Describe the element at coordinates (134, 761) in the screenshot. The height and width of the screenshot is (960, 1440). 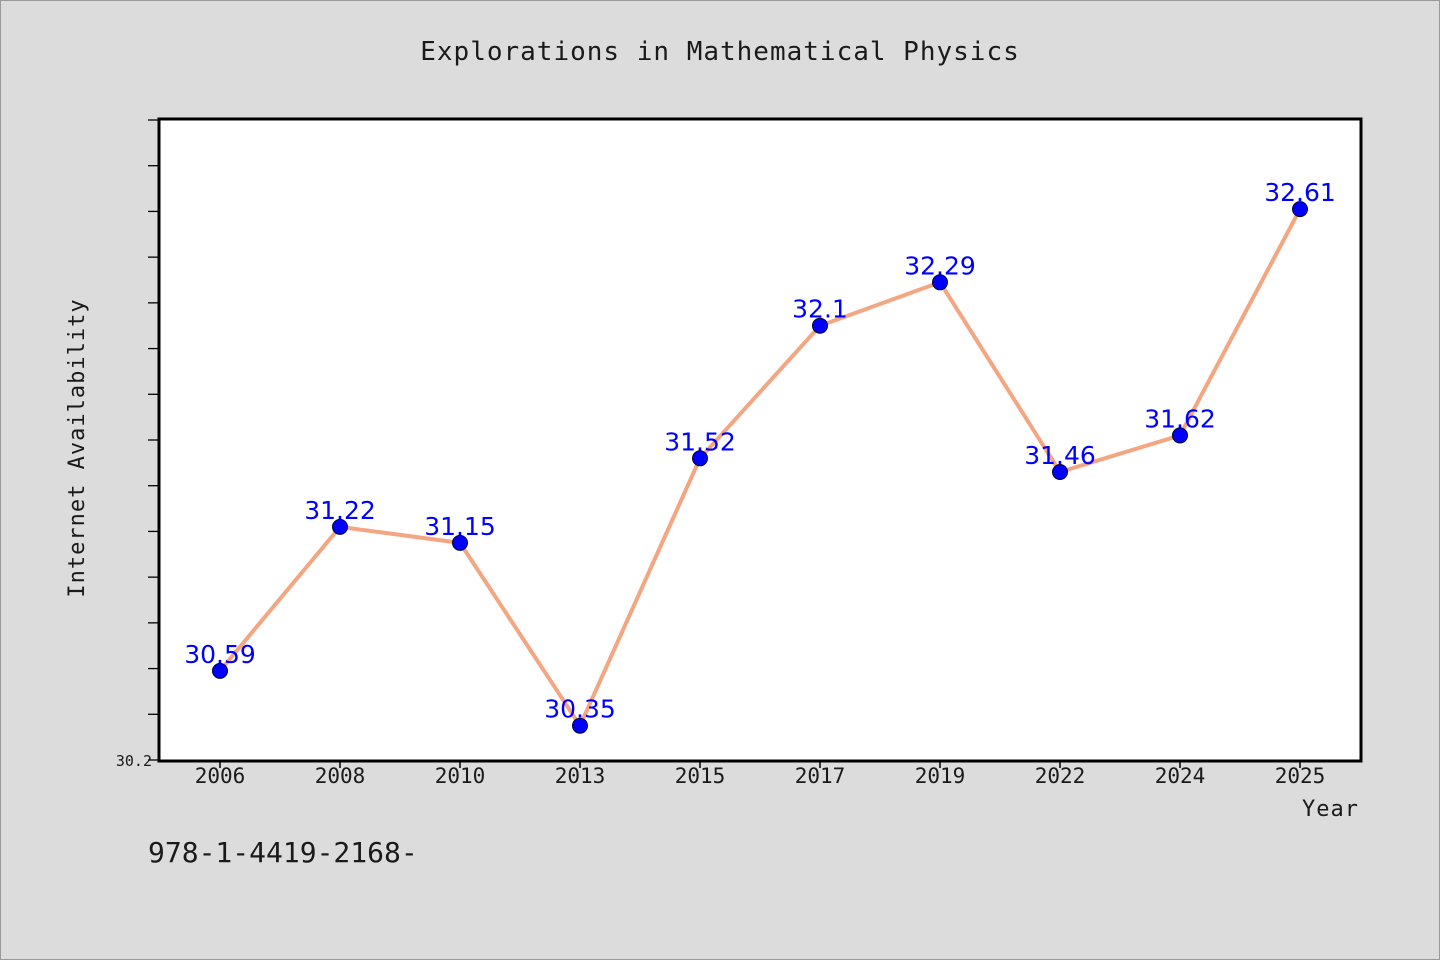
I see `y-tick-label-min: 30.2` at that location.